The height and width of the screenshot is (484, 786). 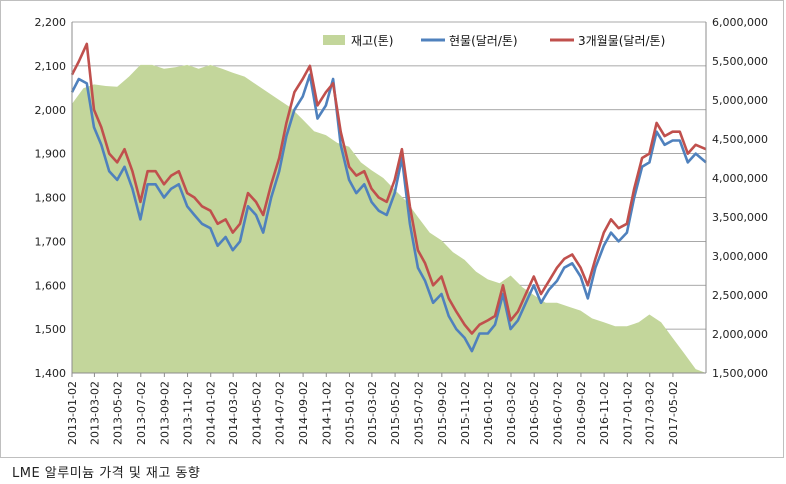 What do you see at coordinates (51, 22) in the screenshot?
I see `y-left-tick-label: 2,200` at bounding box center [51, 22].